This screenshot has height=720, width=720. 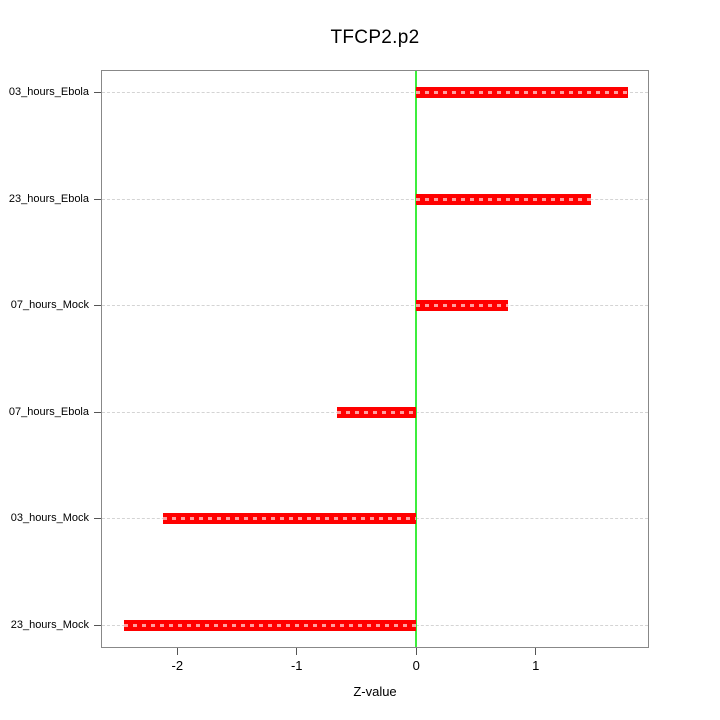 What do you see at coordinates (48, 92) in the screenshot?
I see `y-tick-label: 03_hours_Ebola` at bounding box center [48, 92].